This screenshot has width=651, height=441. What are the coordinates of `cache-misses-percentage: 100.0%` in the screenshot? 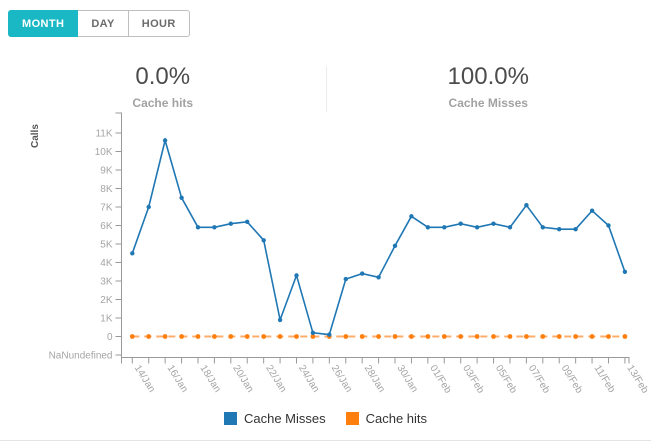 It's located at (488, 76).